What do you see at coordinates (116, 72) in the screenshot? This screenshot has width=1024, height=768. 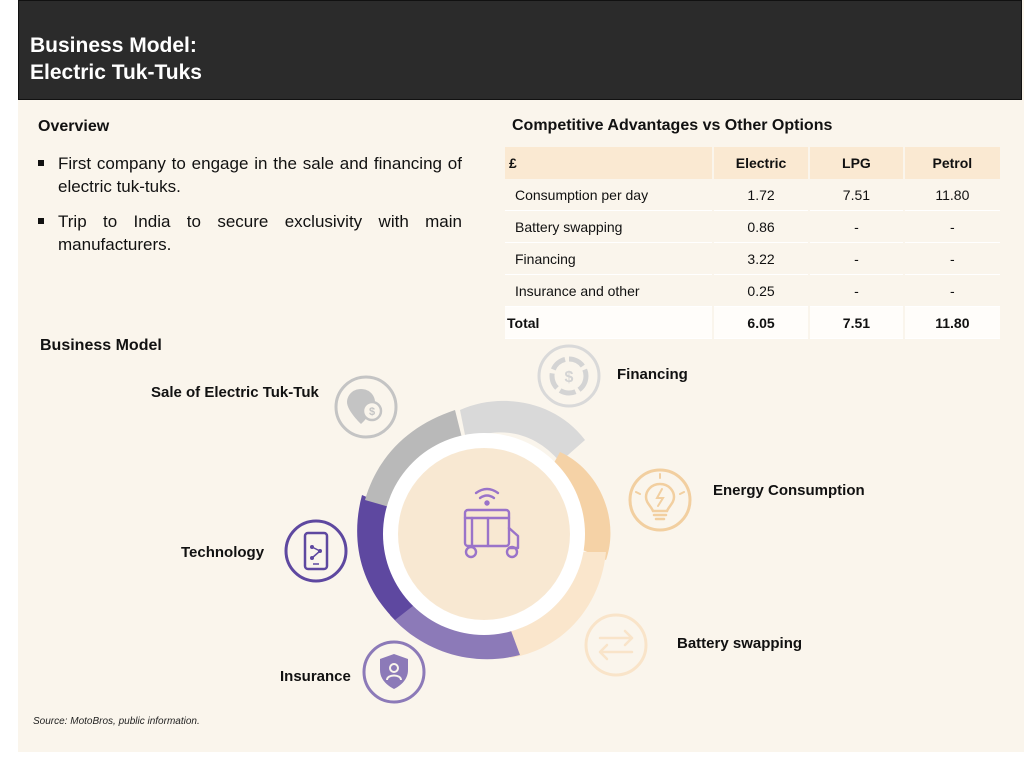 I see `page-title-line2: Electric Tuk-Tuks` at bounding box center [116, 72].